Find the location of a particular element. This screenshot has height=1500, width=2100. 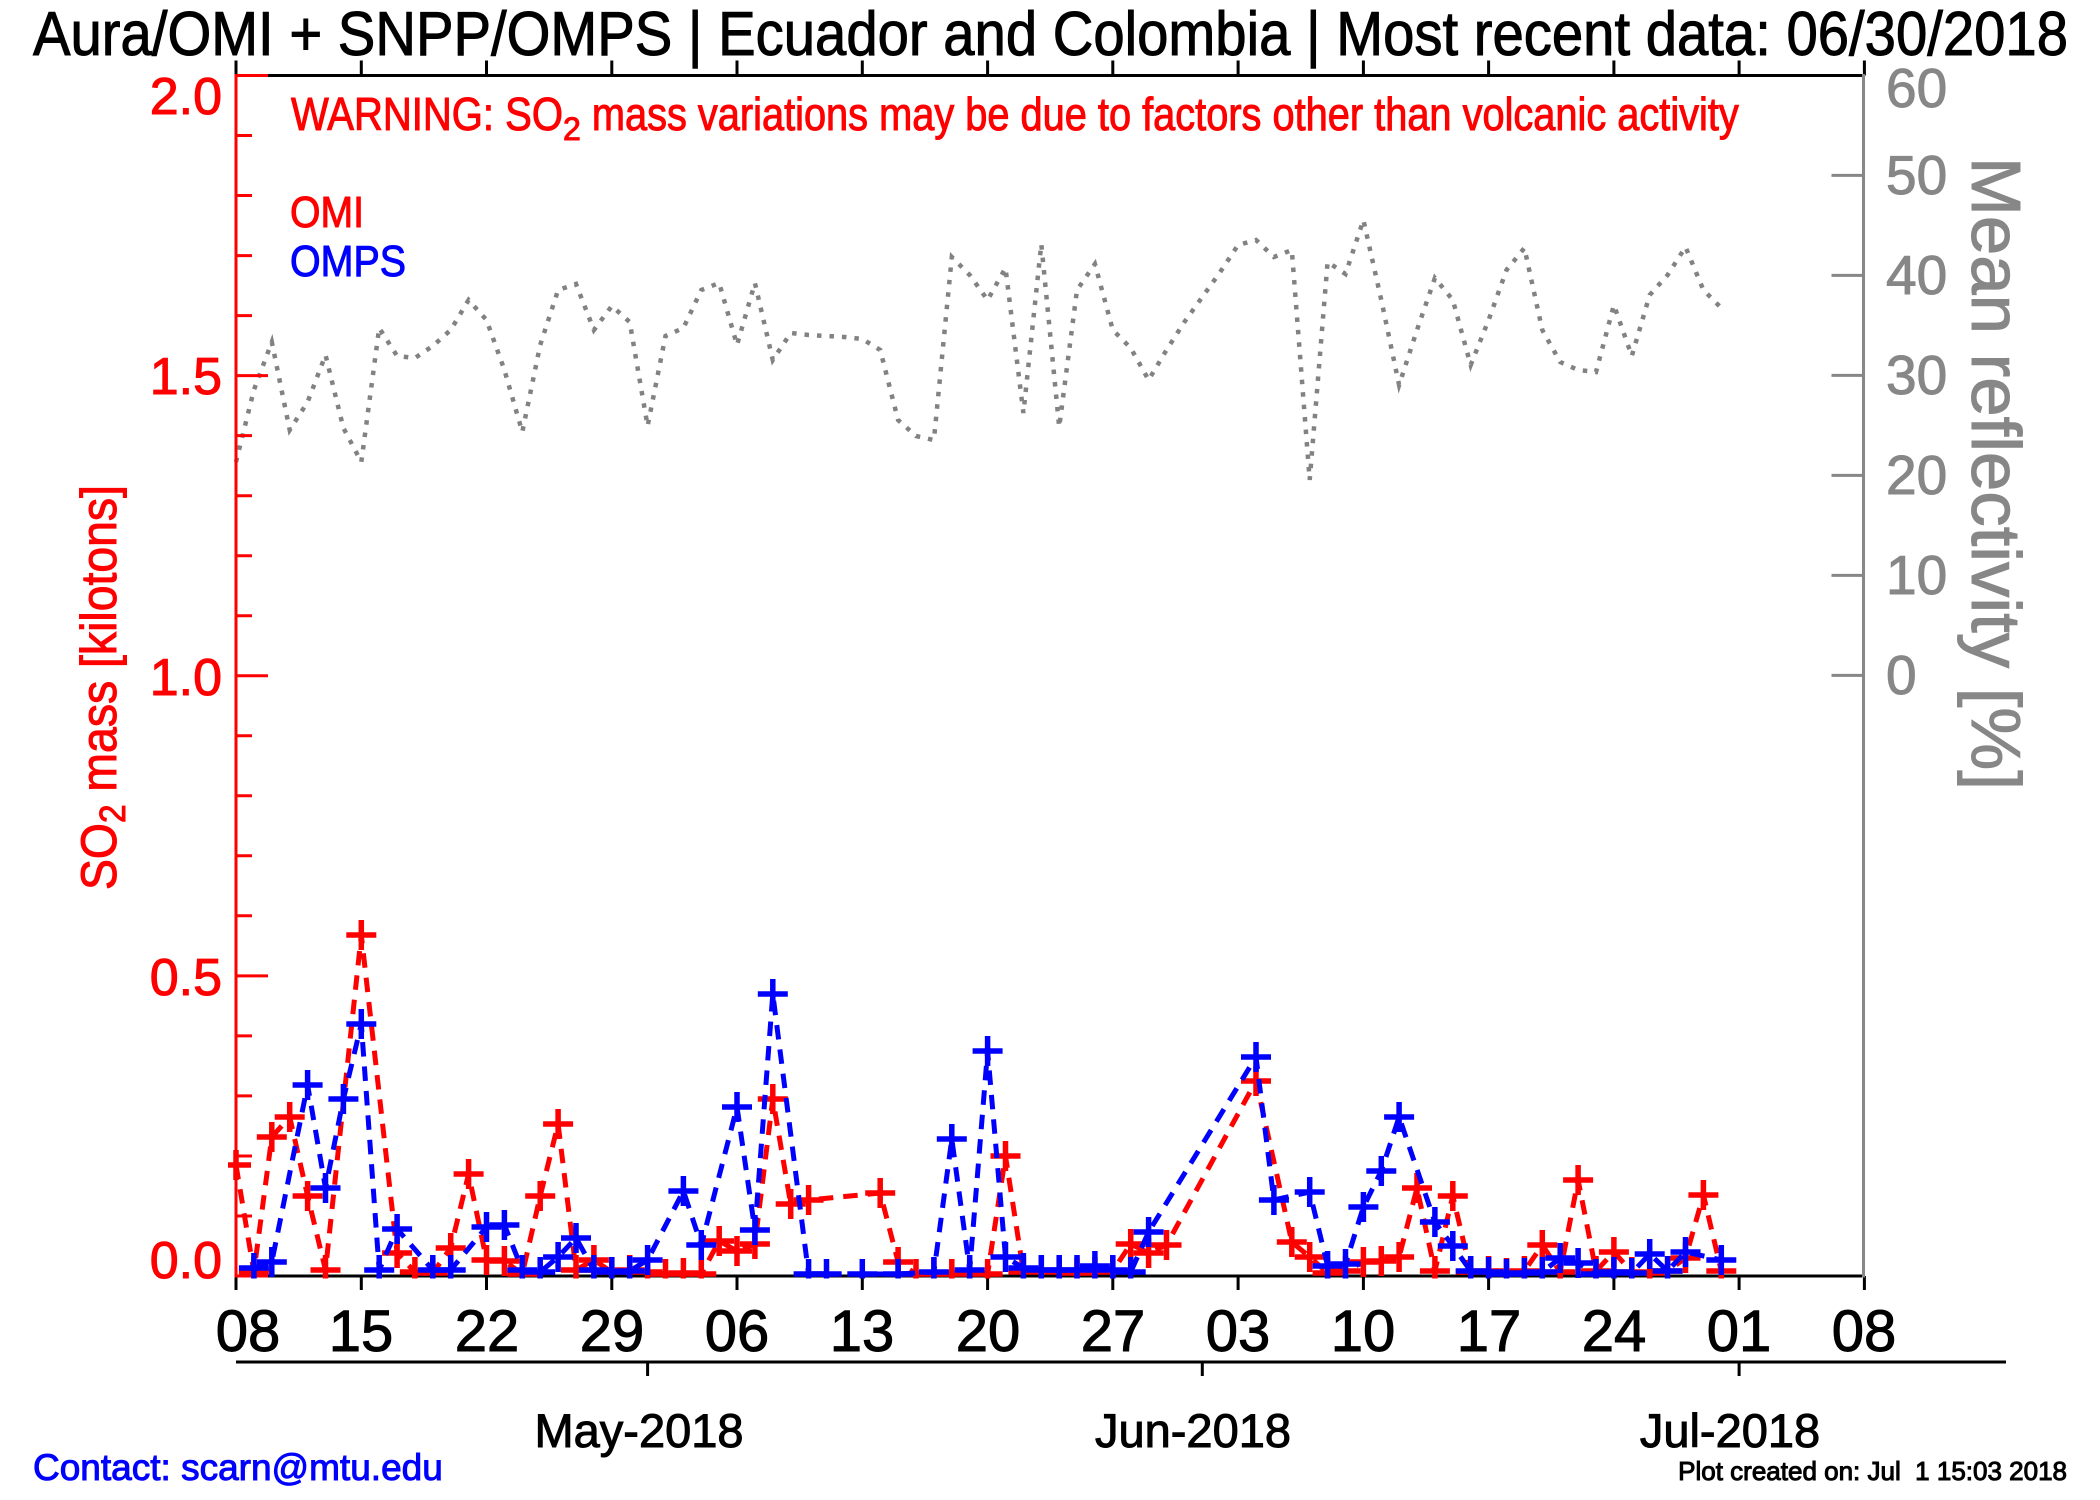

svg-text: 06 is located at coordinates (737, 1331).